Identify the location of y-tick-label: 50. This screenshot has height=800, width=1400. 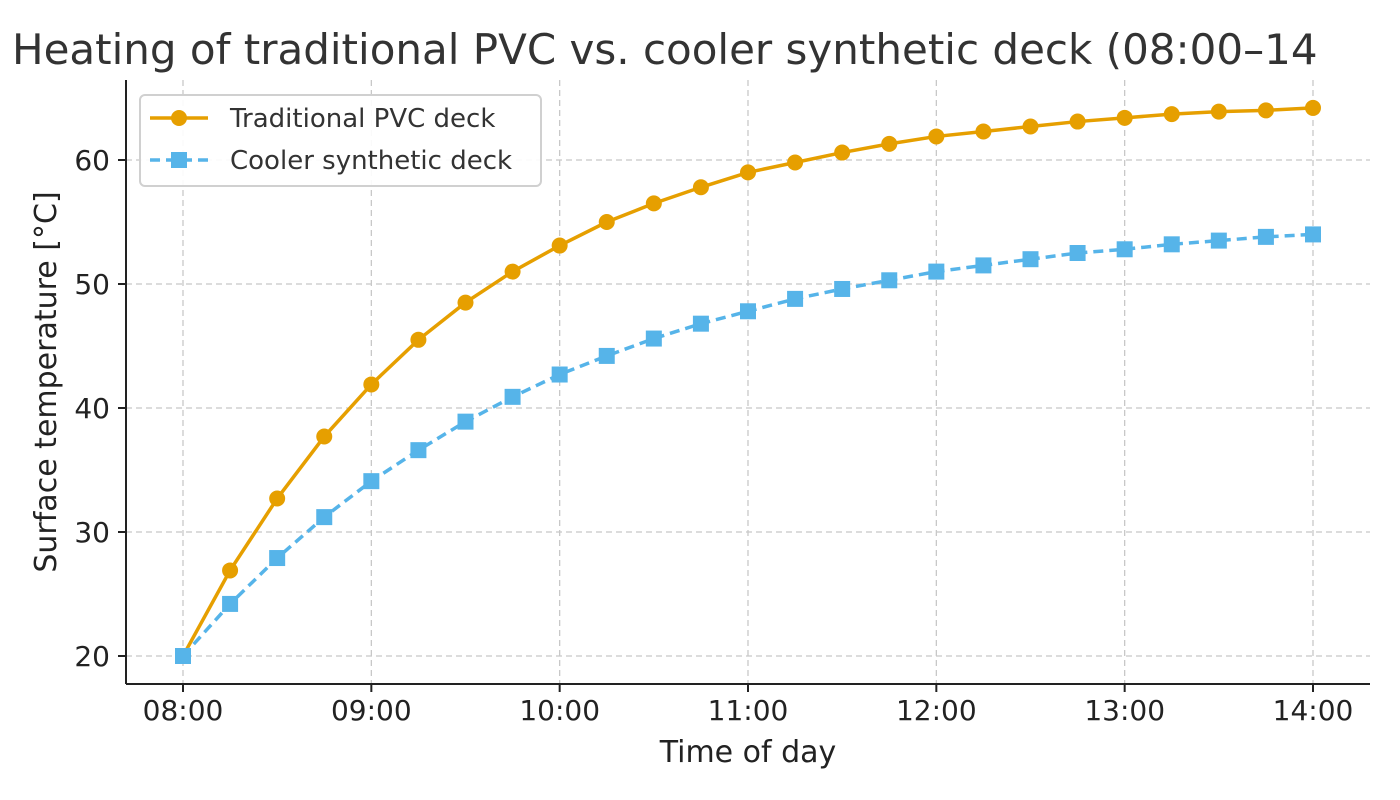
(92, 284).